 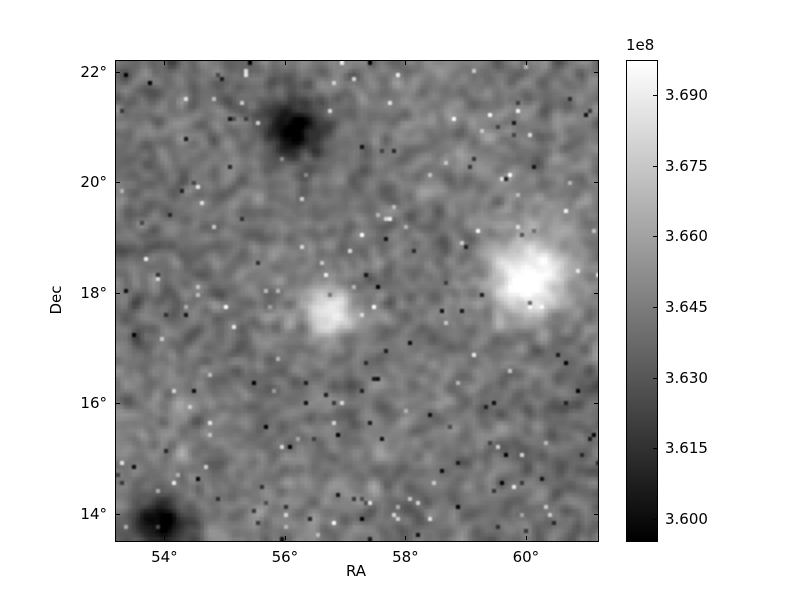 What do you see at coordinates (526, 557) in the screenshot?
I see `x-tick-label: 60°` at bounding box center [526, 557].